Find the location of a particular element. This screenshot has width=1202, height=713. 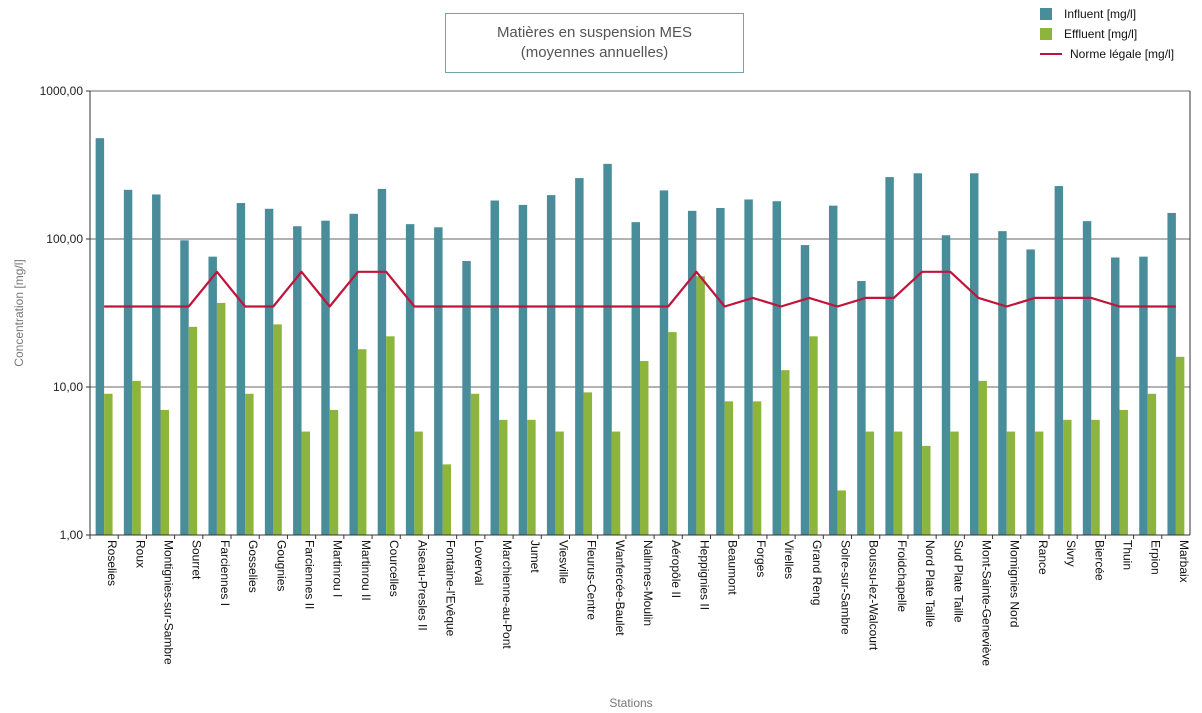

y-tick-label: 1000,00 is located at coordinates (62, 91).